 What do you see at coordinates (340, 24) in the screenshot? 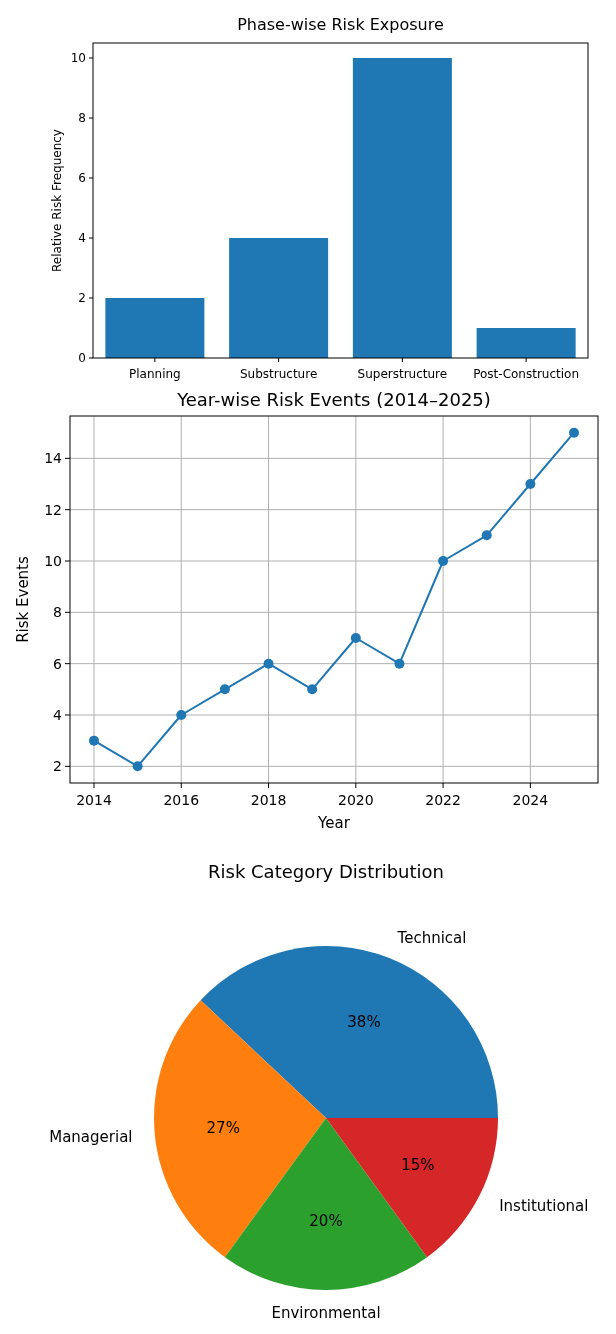
I see `chart-title: Phase-wise Risk Exposure` at bounding box center [340, 24].